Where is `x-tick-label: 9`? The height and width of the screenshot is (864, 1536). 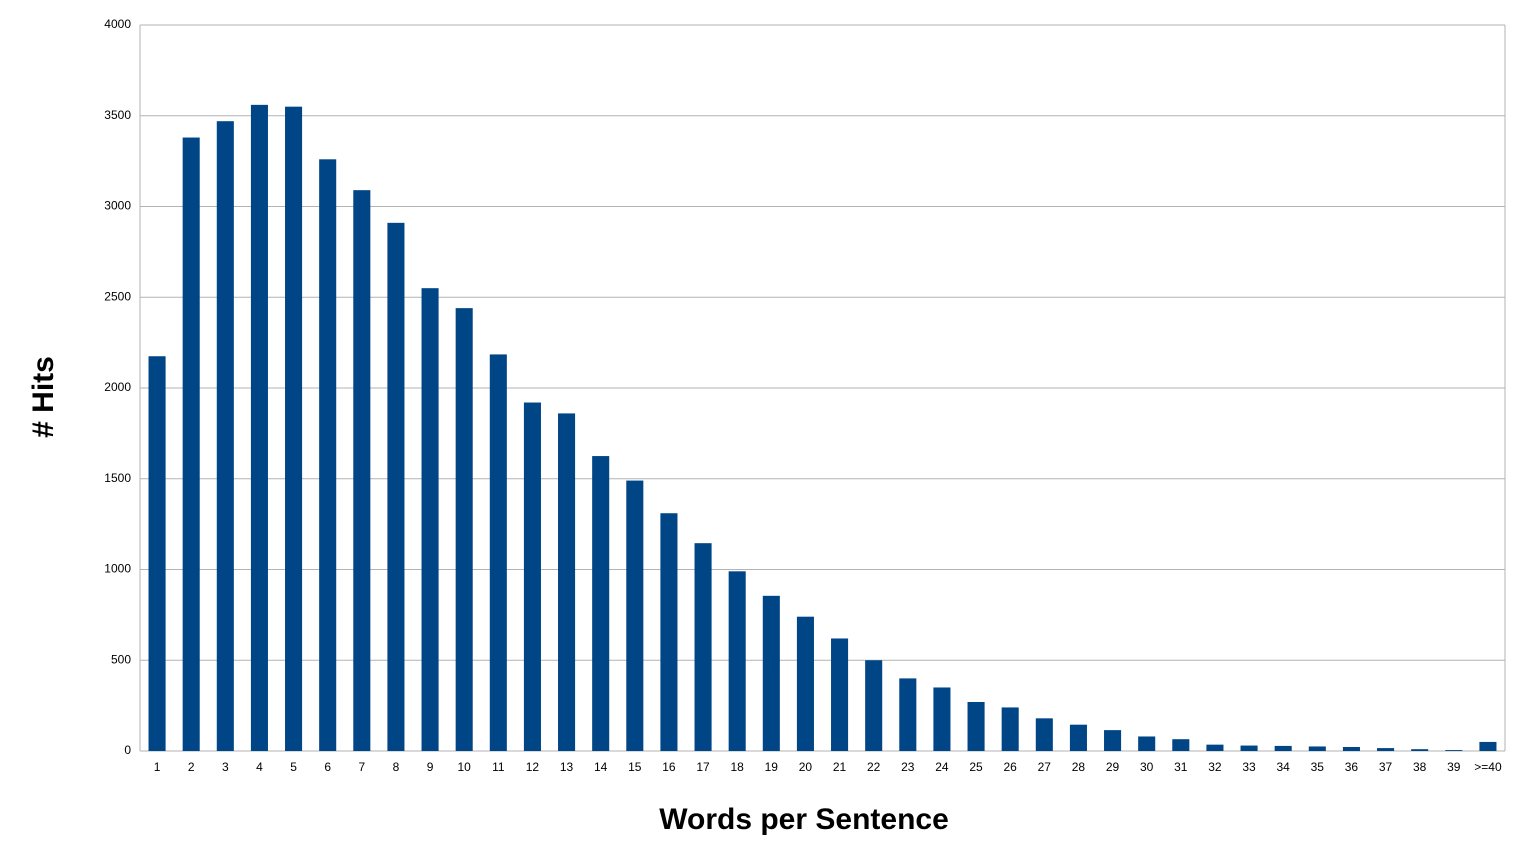
x-tick-label: 9 is located at coordinates (430, 767).